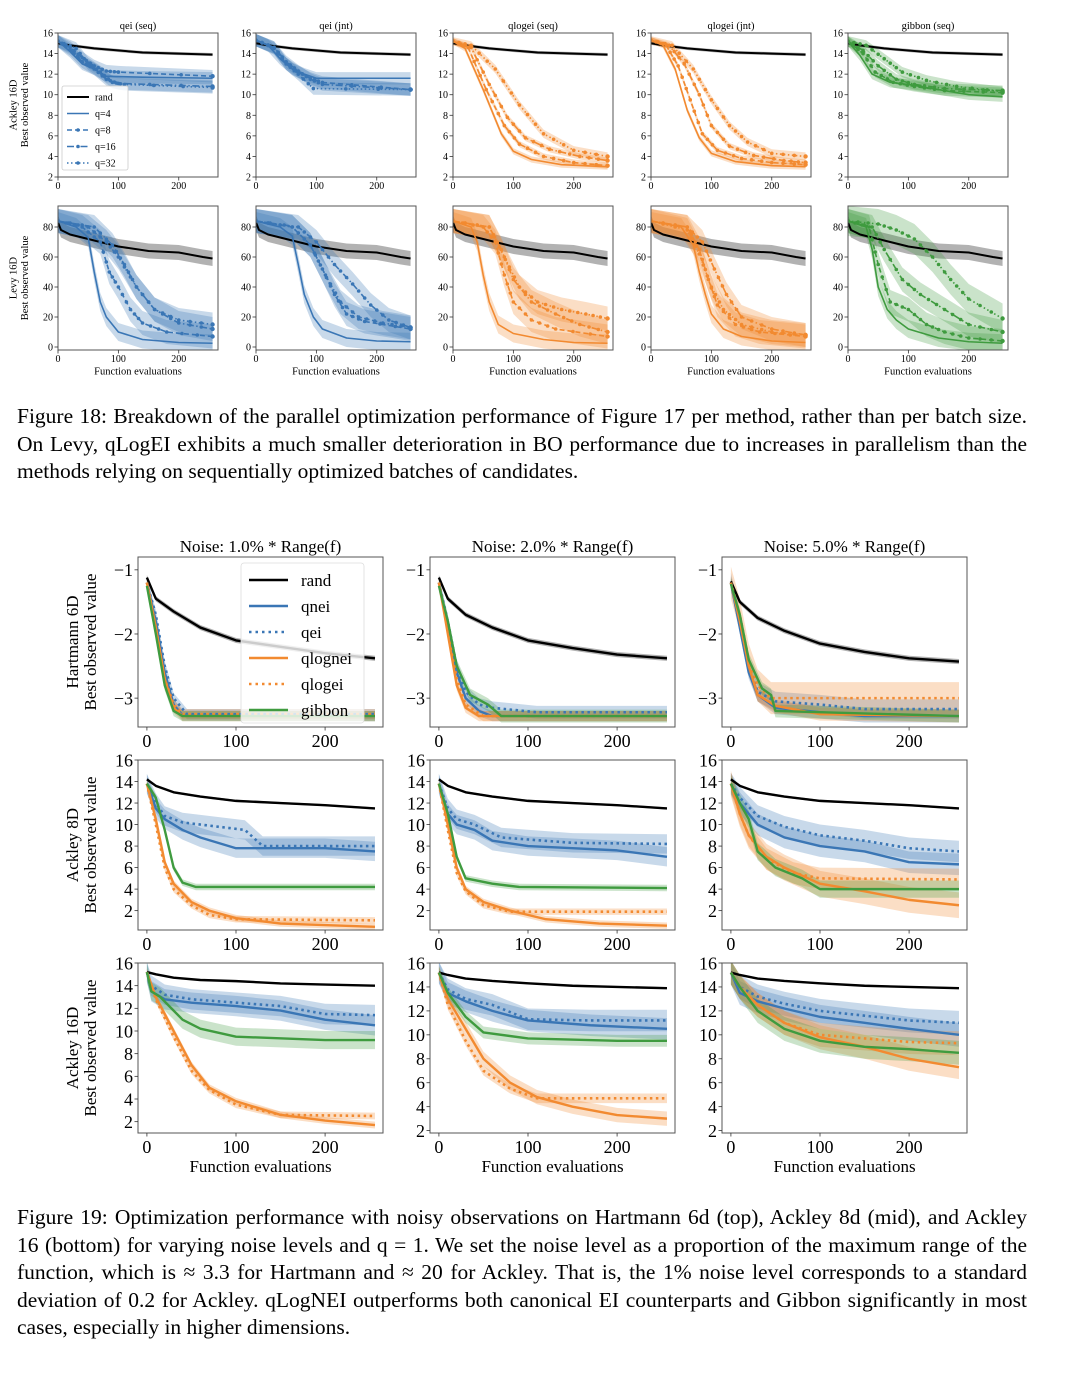 Image resolution: width=1080 pixels, height=1388 pixels. Describe the element at coordinates (311, 632) in the screenshot. I see `legend-label: qei` at that location.